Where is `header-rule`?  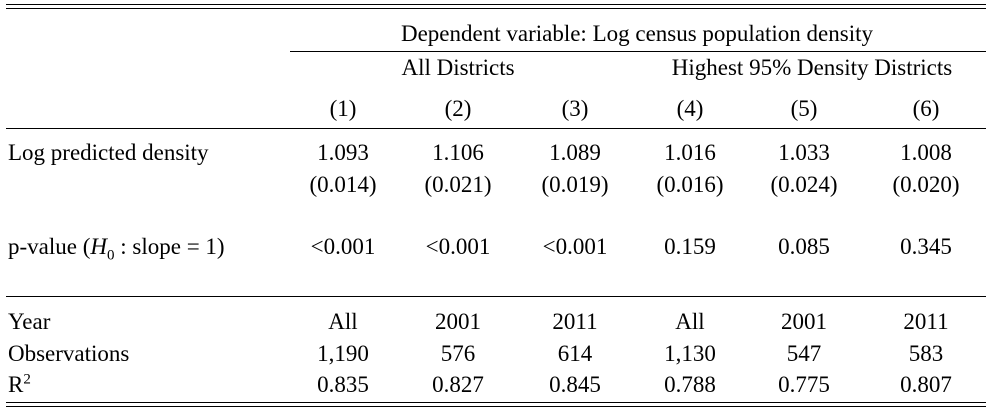 header-rule is located at coordinates (638, 52).